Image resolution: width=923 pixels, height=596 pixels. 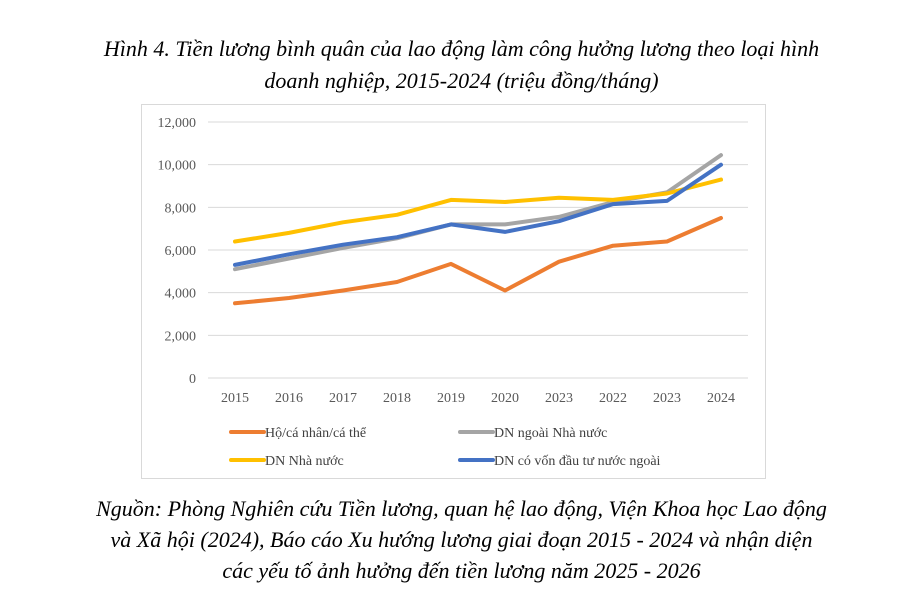 What do you see at coordinates (343, 398) in the screenshot?
I see `x-tick-label: 2017` at bounding box center [343, 398].